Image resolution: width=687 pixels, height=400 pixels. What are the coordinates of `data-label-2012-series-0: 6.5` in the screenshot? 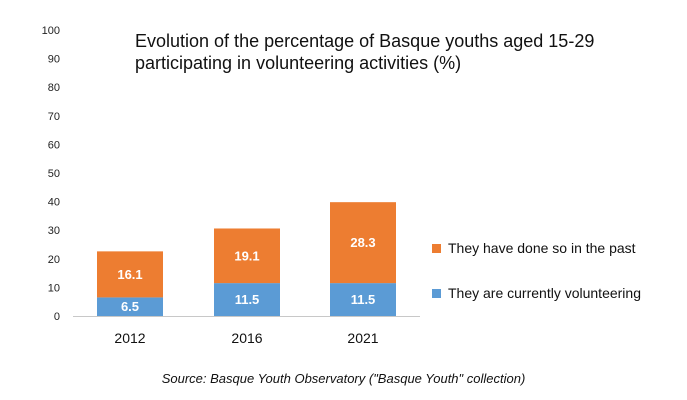 It's located at (130, 306).